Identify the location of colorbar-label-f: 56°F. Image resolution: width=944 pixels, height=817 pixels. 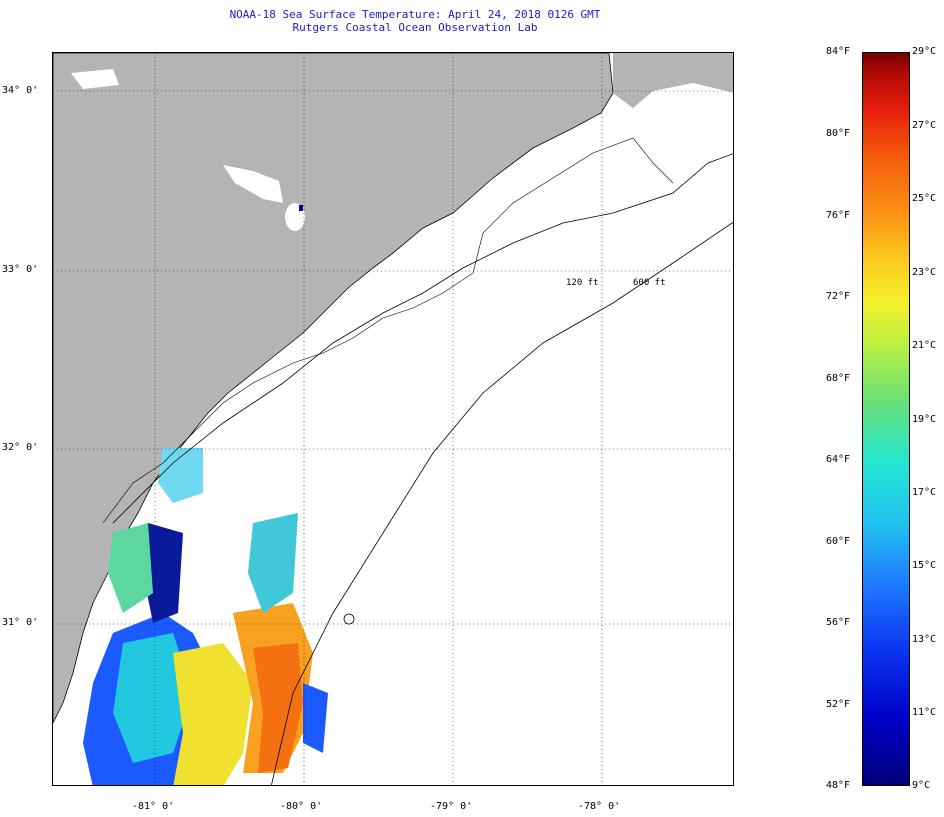
(838, 622).